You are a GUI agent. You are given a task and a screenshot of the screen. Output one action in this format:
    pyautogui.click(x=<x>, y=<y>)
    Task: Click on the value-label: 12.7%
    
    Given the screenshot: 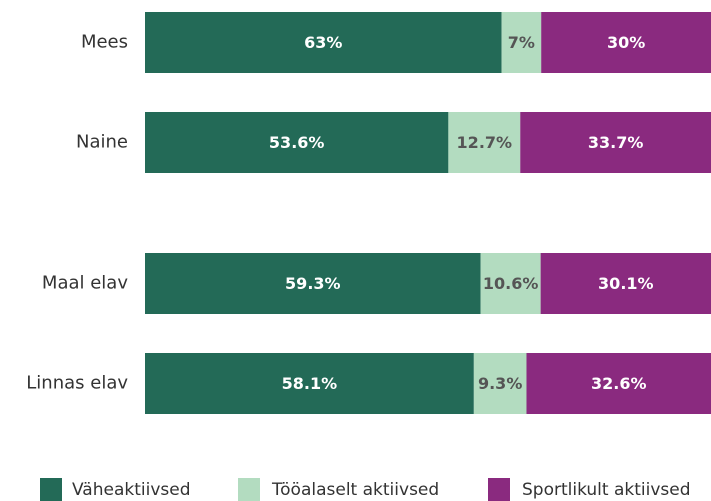 What is the action you would take?
    pyautogui.click(x=485, y=142)
    